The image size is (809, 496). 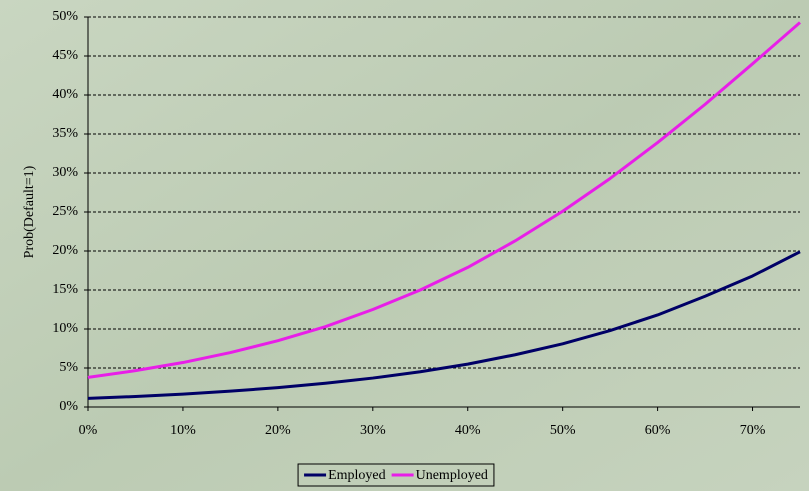 What do you see at coordinates (357, 475) in the screenshot?
I see `legend-label: Employed` at bounding box center [357, 475].